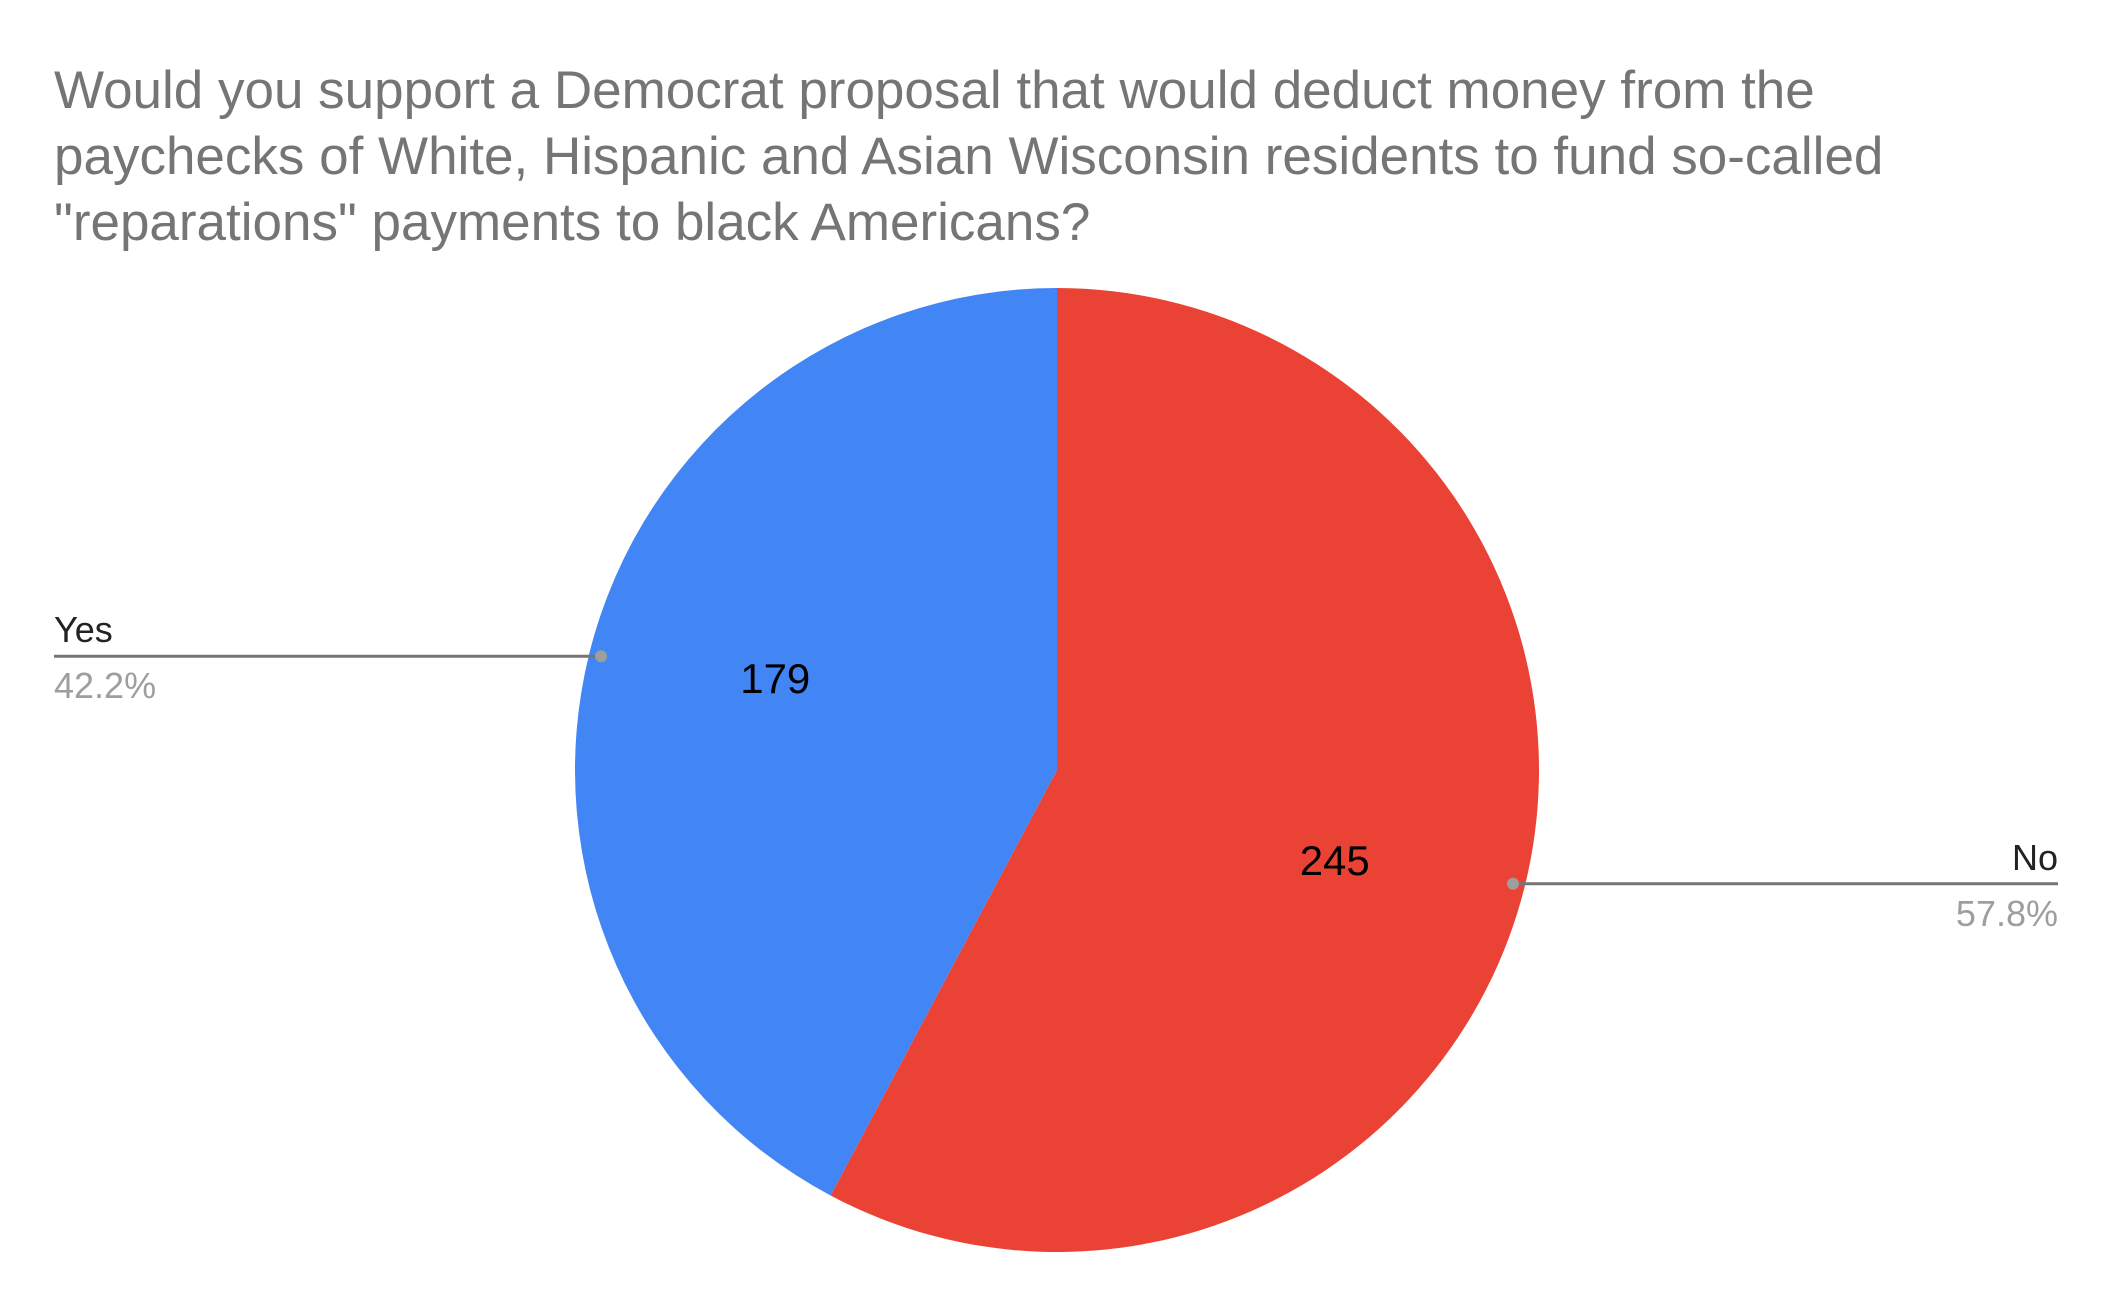  What do you see at coordinates (2035, 857) in the screenshot?
I see `category-label-no: No` at bounding box center [2035, 857].